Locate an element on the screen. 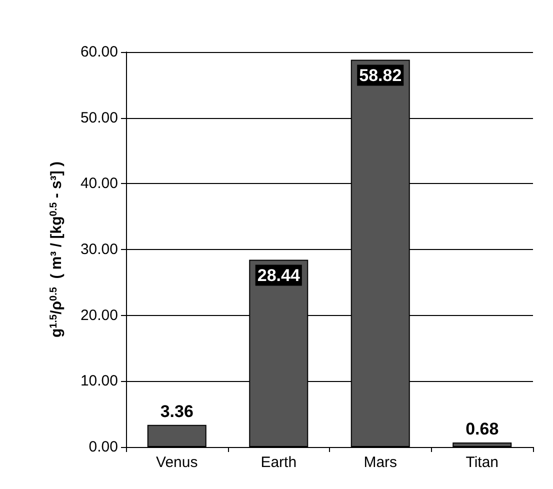 This screenshot has width=553, height=489. data-label: 0.68 is located at coordinates (482, 429).